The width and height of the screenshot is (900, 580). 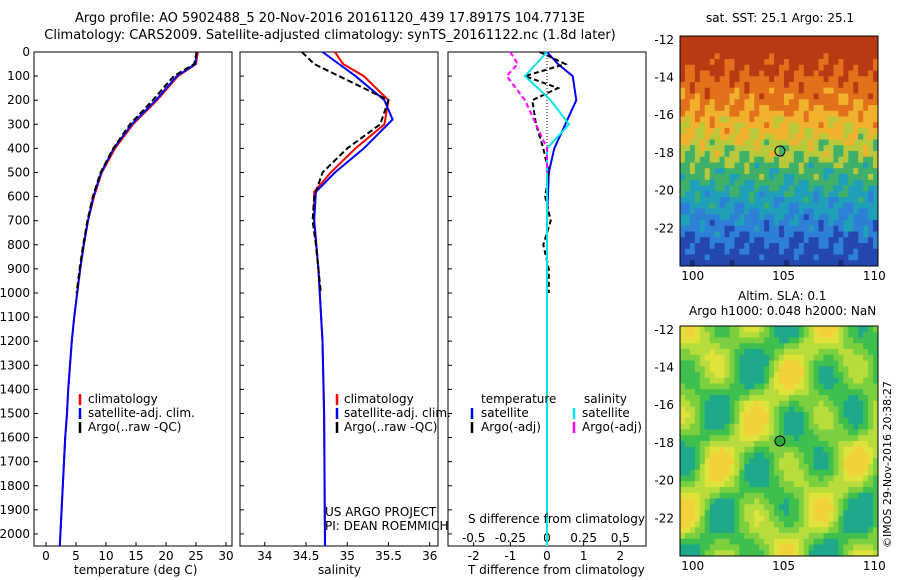 What do you see at coordinates (779, 441) in the screenshot?
I see `sla-map-frame` at bounding box center [779, 441].